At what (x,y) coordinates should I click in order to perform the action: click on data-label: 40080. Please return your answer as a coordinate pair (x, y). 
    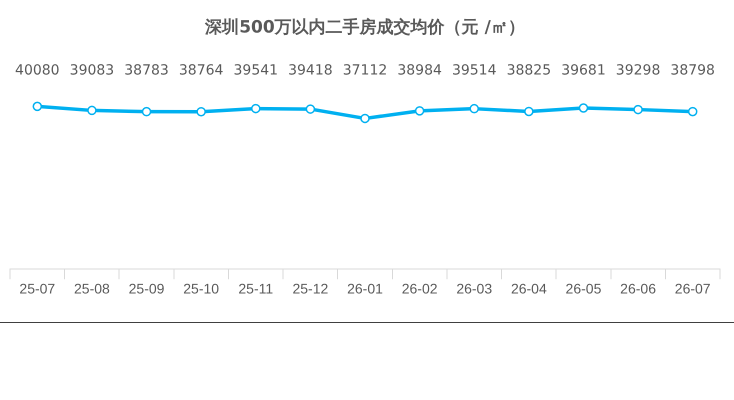
    Looking at the image, I should click on (37, 70).